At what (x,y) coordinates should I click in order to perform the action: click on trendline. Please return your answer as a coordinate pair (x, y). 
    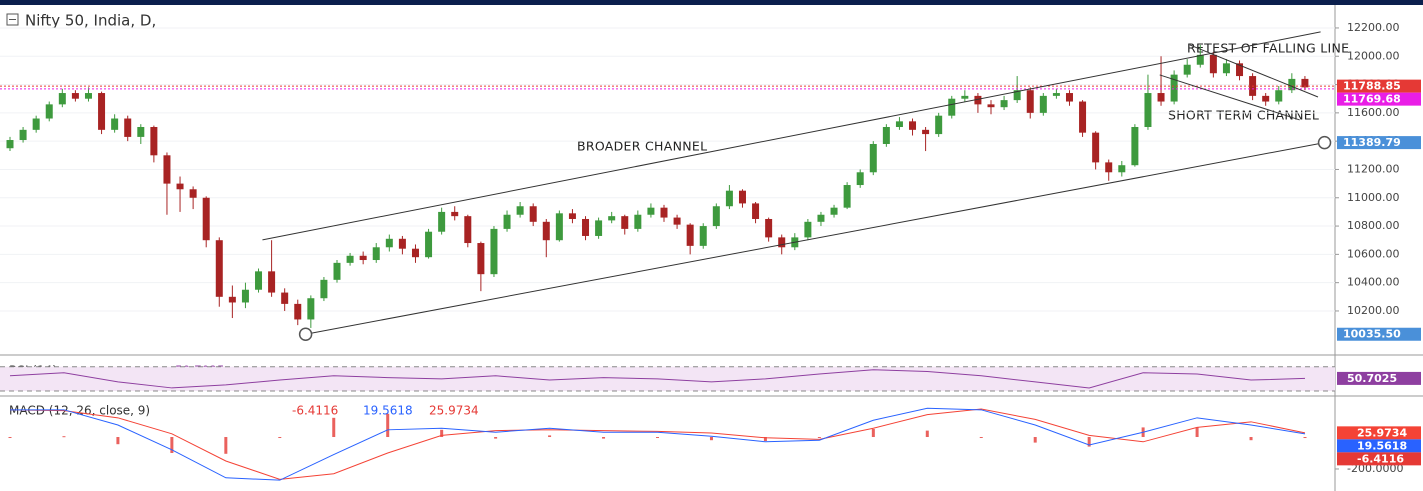
    Looking at the image, I should click on (1229, 97).